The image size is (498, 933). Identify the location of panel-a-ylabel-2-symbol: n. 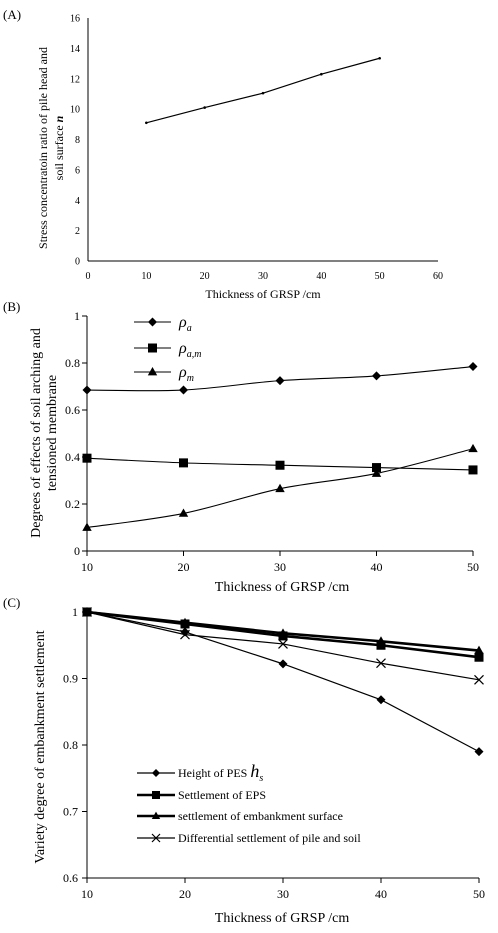
(59, 118).